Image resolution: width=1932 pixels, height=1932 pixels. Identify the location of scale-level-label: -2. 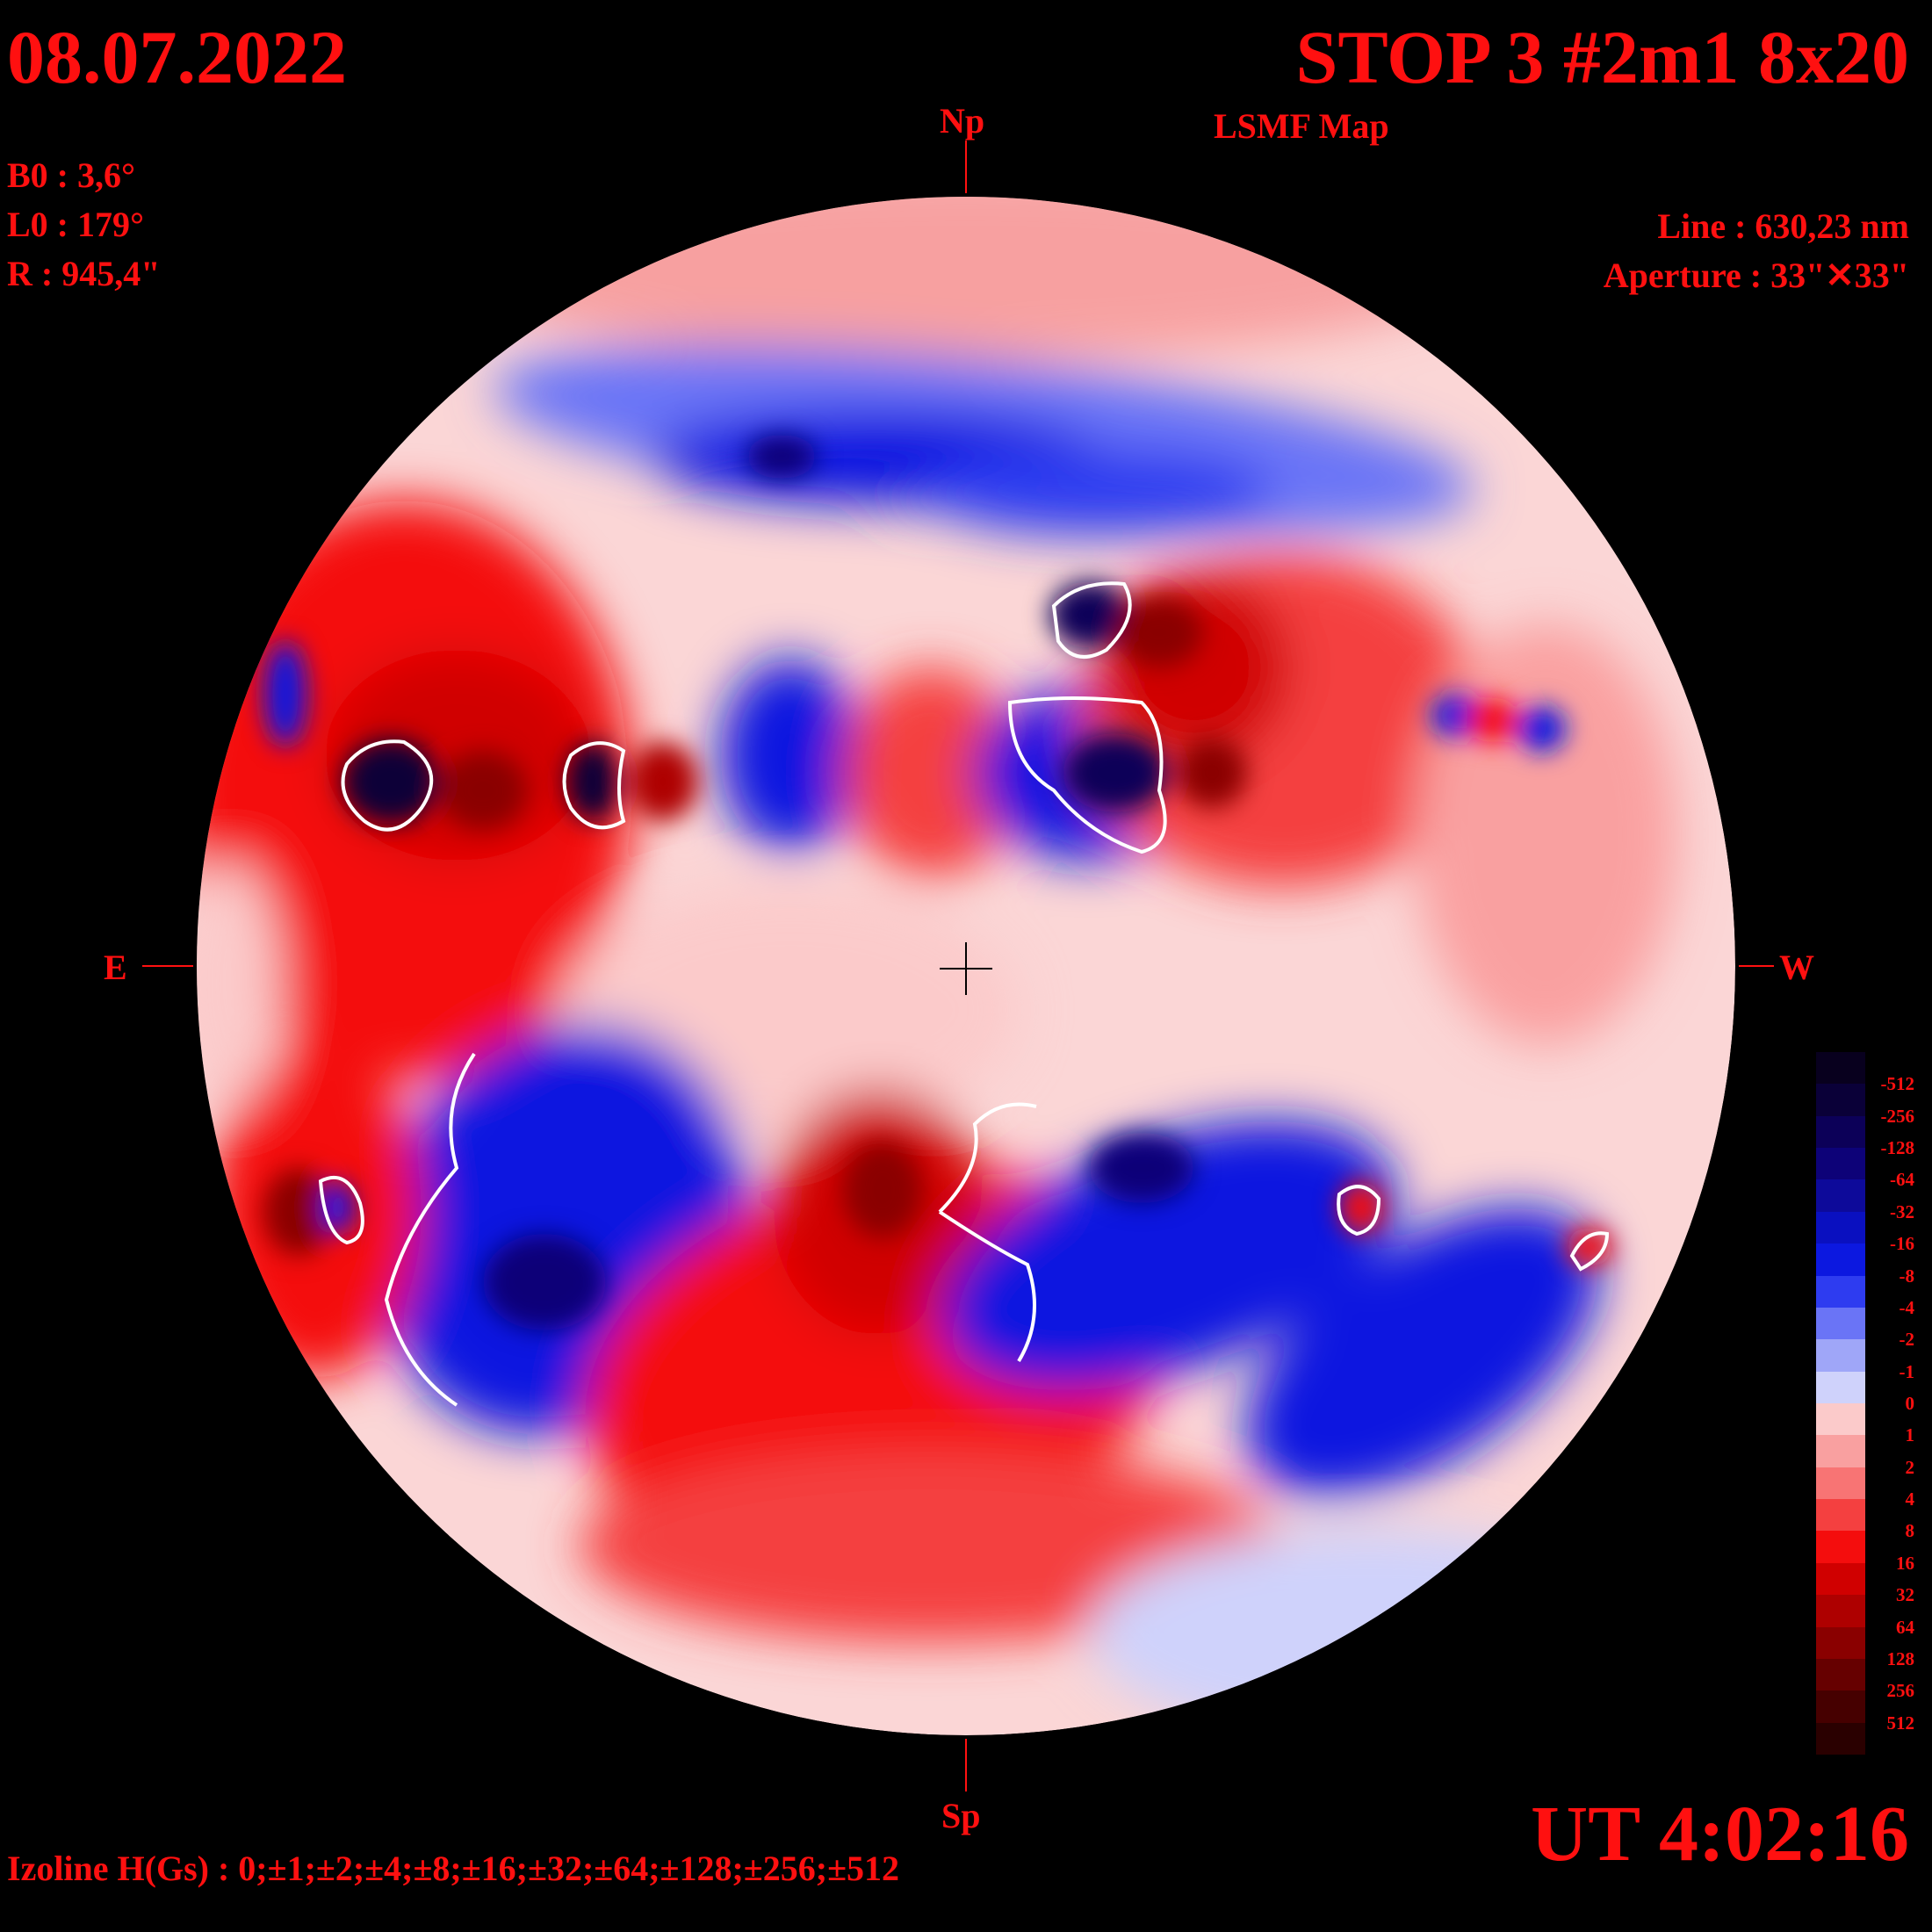
(1907, 1340).